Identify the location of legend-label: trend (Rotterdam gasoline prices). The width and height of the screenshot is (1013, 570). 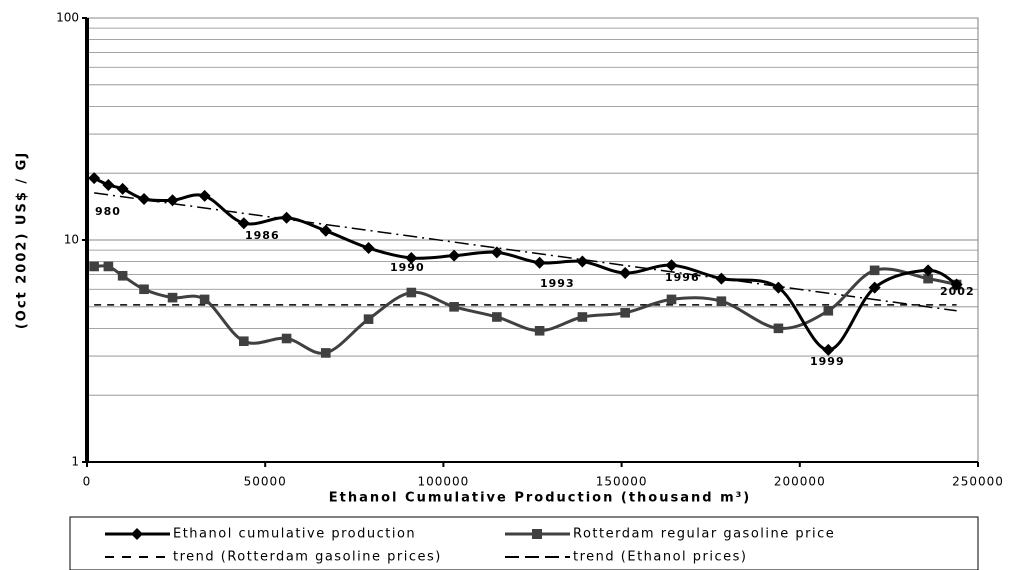
(307, 557).